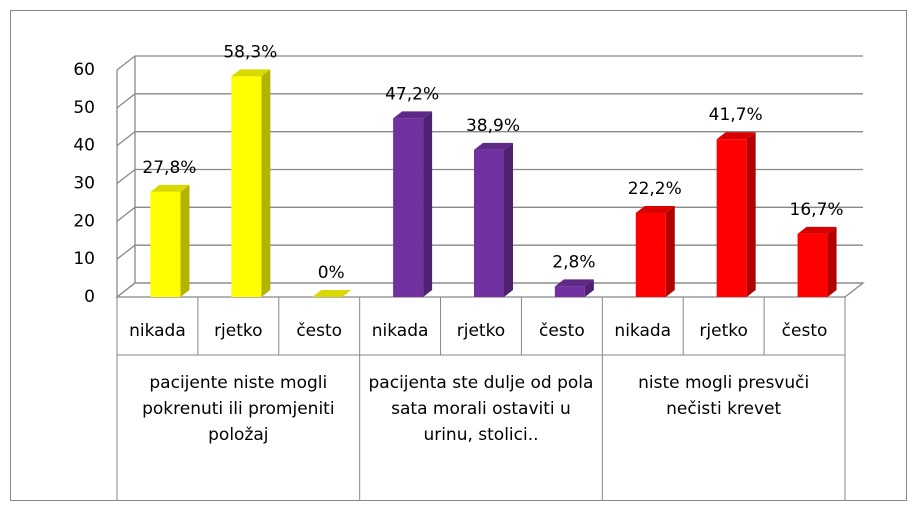 The image size is (917, 512). I want to click on value-label: 38,9%, so click(493, 126).